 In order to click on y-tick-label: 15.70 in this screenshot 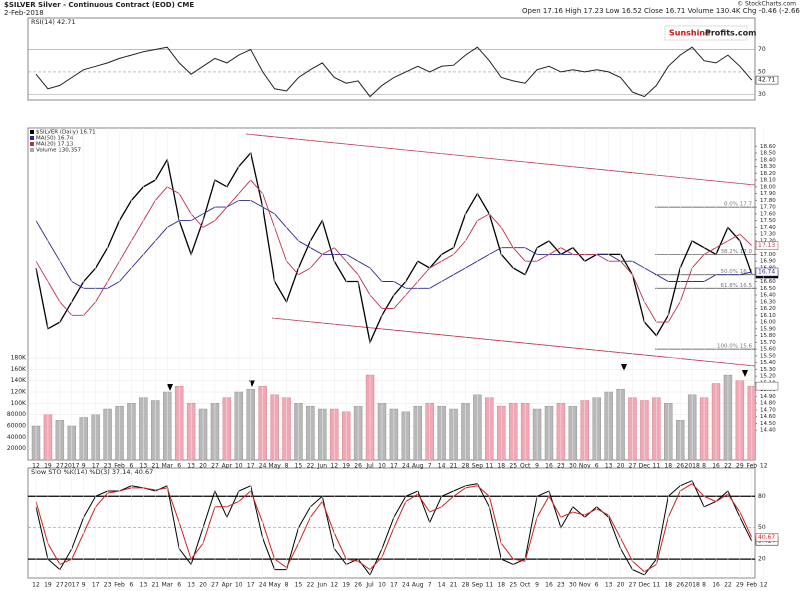, I will do `click(768, 343)`.